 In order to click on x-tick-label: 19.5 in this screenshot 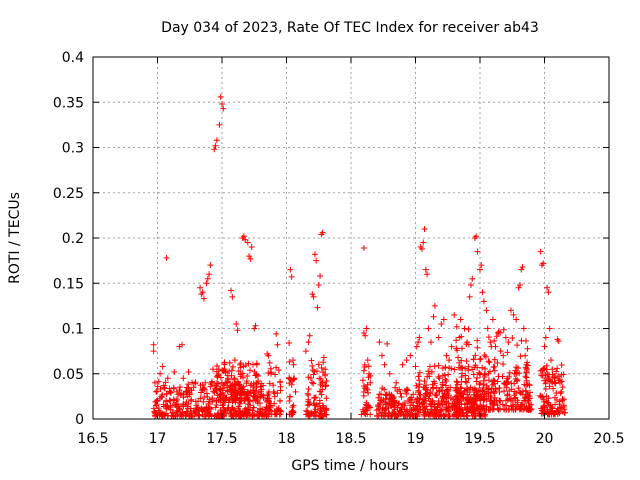, I will do `click(479, 439)`.